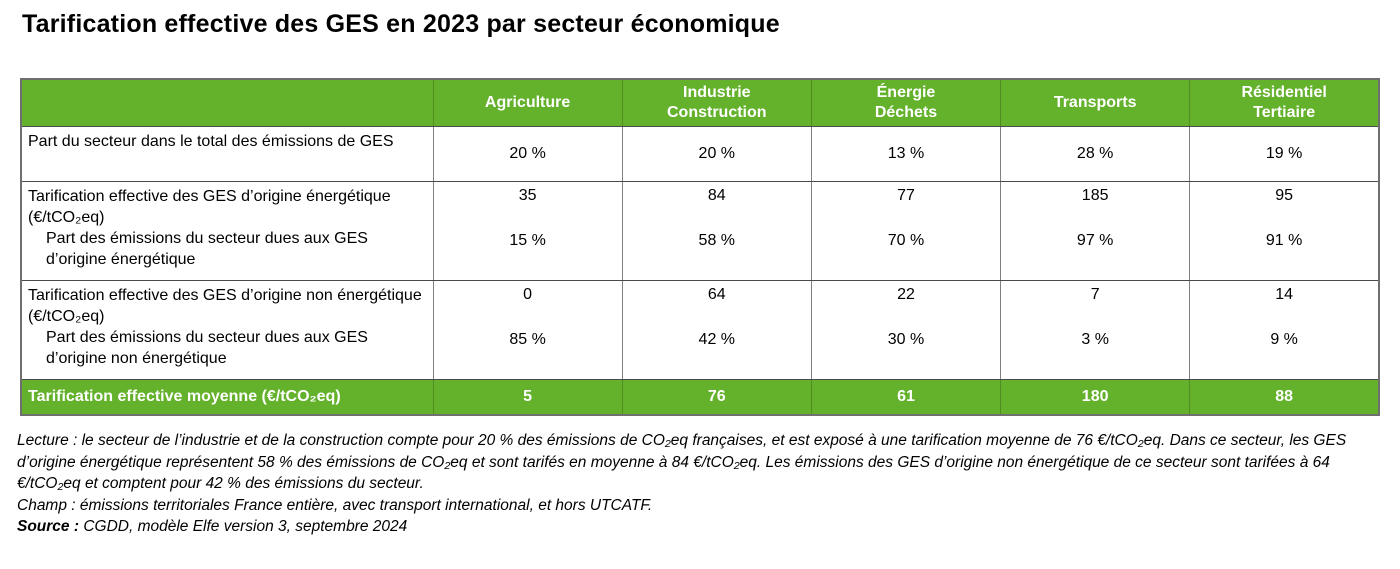 This screenshot has width=1400, height=569. What do you see at coordinates (1284, 294) in the screenshot?
I see `cell-value-main: 14` at bounding box center [1284, 294].